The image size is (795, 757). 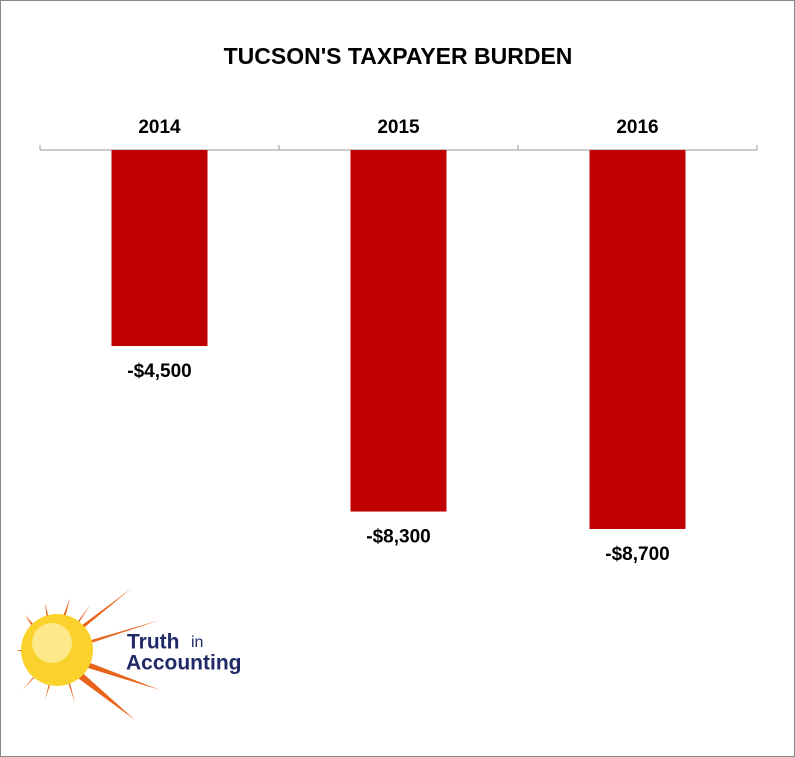 I want to click on data-label: -$8,300, so click(x=398, y=537).